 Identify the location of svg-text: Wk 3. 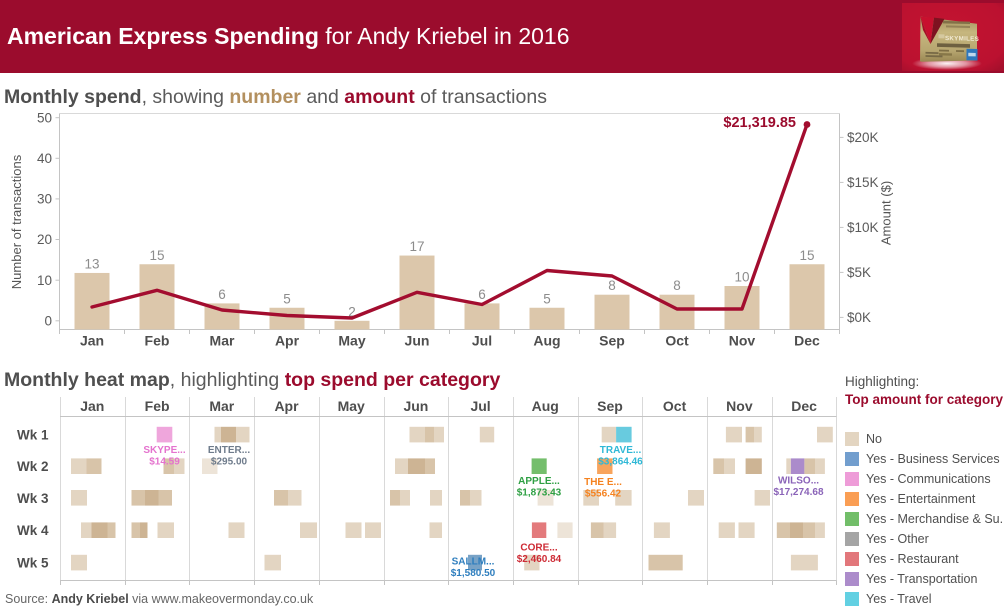
(33, 498).